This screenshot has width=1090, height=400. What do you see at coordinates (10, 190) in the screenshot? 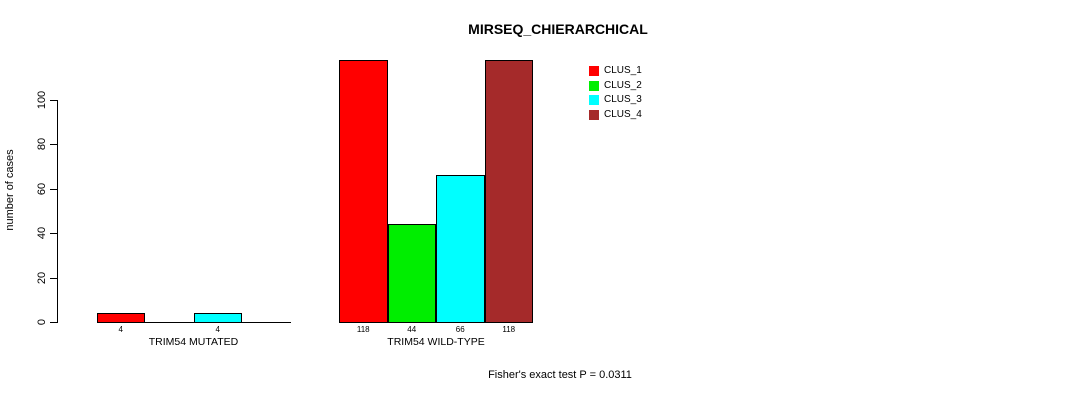
I see `y-axis-label: number of cases` at bounding box center [10, 190].